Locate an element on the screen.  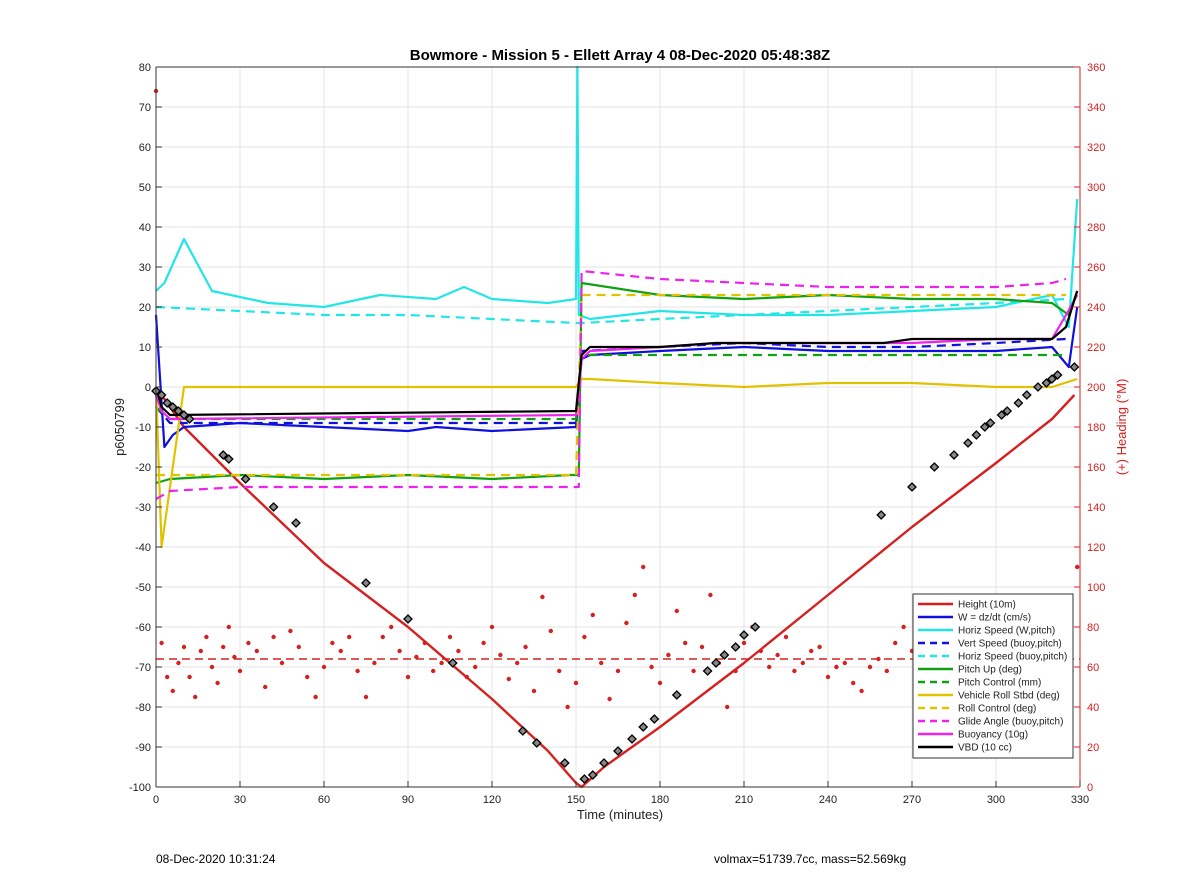
y2-tick-label: 20 is located at coordinates (1093, 748).